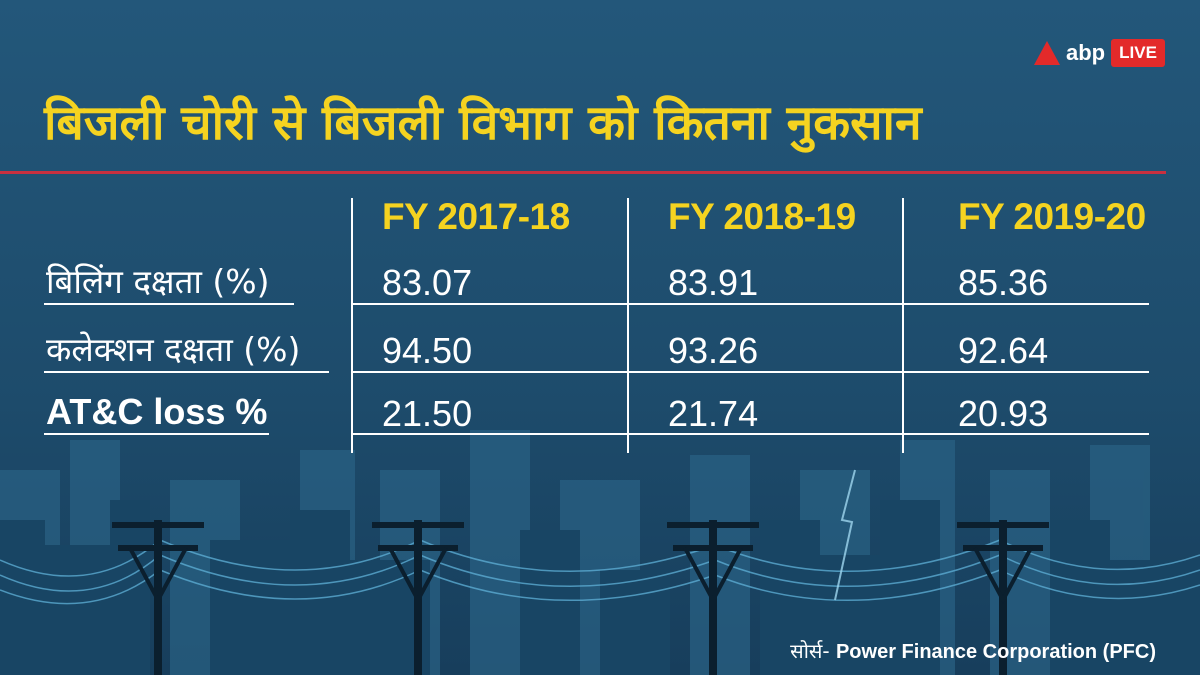  I want to click on title-divider, so click(583, 172).